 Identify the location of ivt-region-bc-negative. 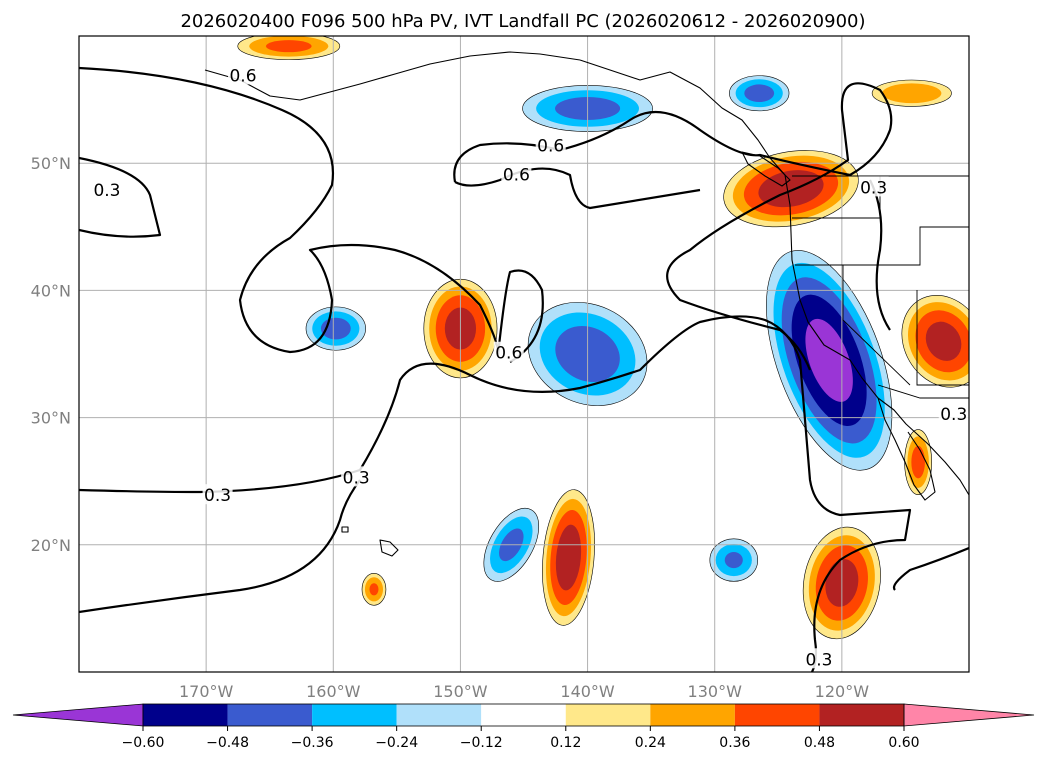
(759, 93).